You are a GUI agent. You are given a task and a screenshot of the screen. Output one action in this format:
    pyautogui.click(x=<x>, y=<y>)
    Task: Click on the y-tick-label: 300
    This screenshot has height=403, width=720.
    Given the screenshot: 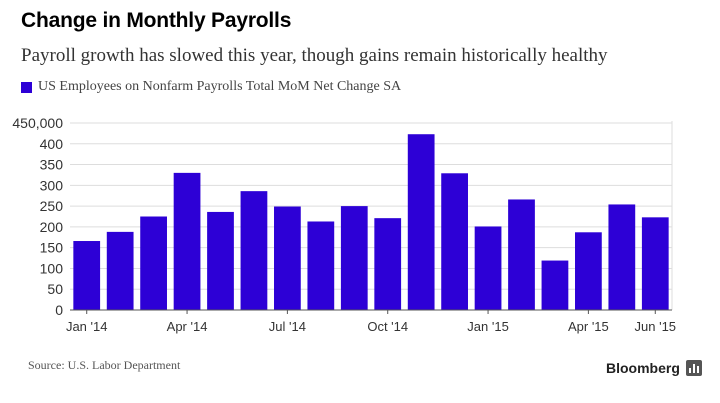 What is the action you would take?
    pyautogui.click(x=52, y=185)
    